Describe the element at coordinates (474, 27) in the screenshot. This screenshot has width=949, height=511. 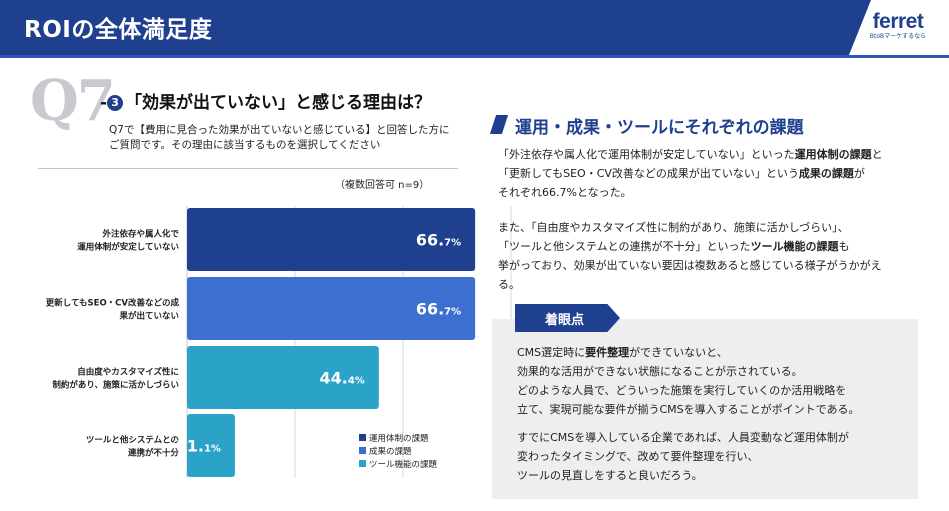
I see `header-banner: ROIの全体満足度 ferret BtoBマーケするなら` at that location.